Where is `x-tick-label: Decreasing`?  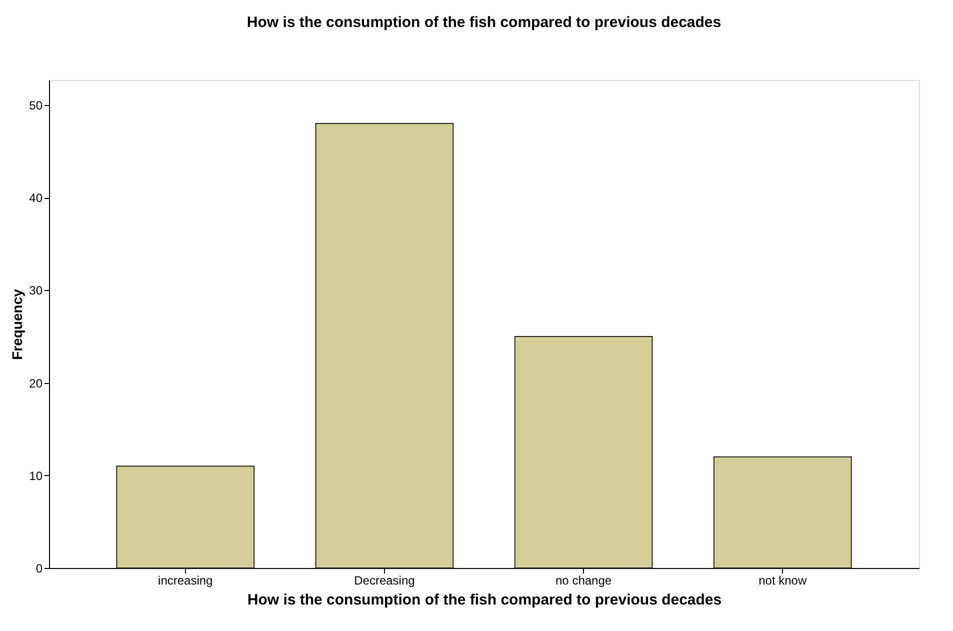
x-tick-label: Decreasing is located at coordinates (384, 581).